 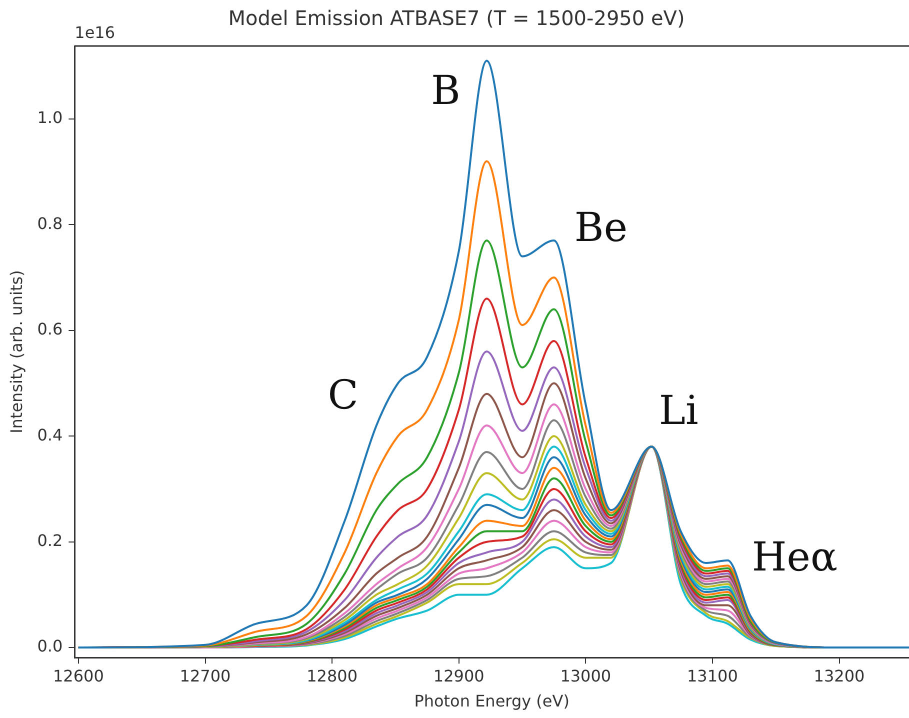 What do you see at coordinates (795, 557) in the screenshot?
I see `annotation: Heα` at bounding box center [795, 557].